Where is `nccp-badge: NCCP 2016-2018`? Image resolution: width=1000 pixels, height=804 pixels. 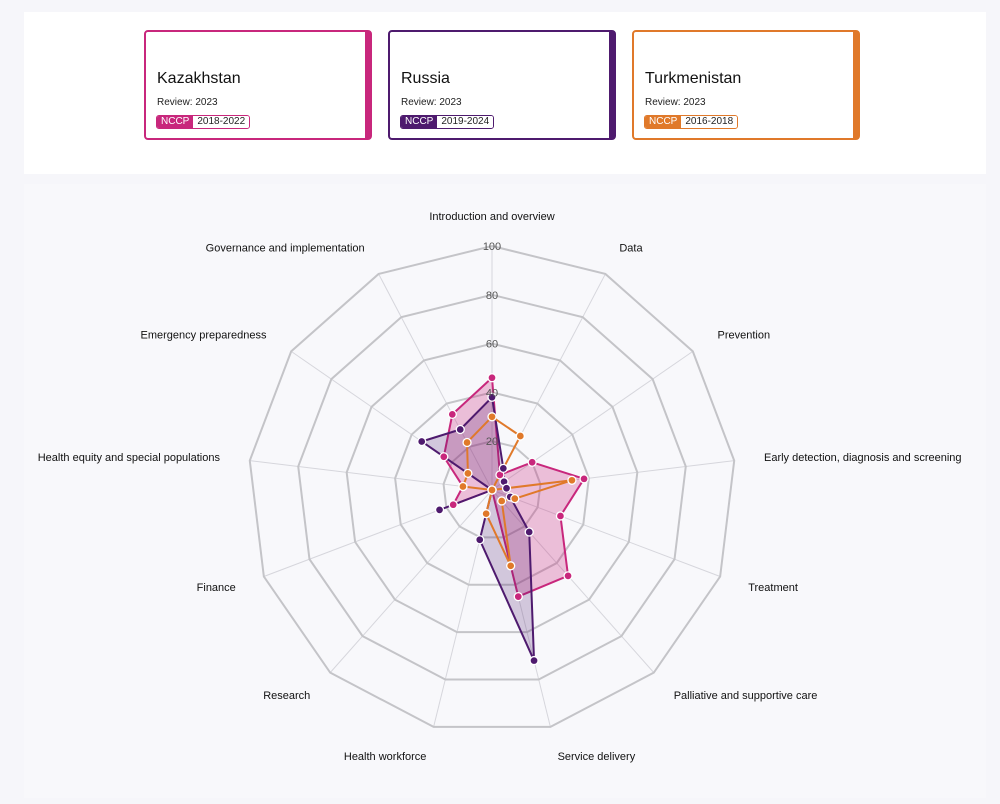
nccp-badge: NCCP 2016-2018 is located at coordinates (691, 122).